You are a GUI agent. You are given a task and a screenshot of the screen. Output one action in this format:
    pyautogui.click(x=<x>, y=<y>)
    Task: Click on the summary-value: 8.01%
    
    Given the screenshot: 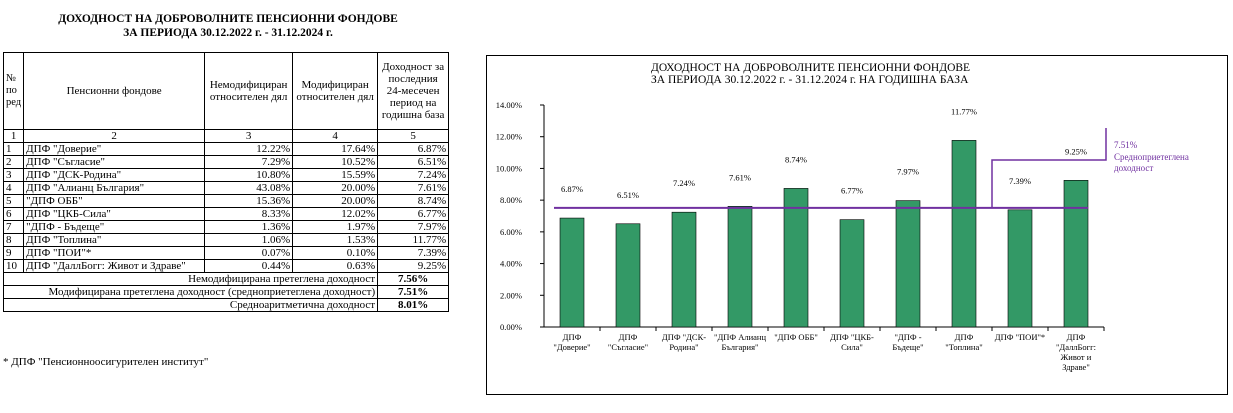 What is the action you would take?
    pyautogui.click(x=413, y=305)
    